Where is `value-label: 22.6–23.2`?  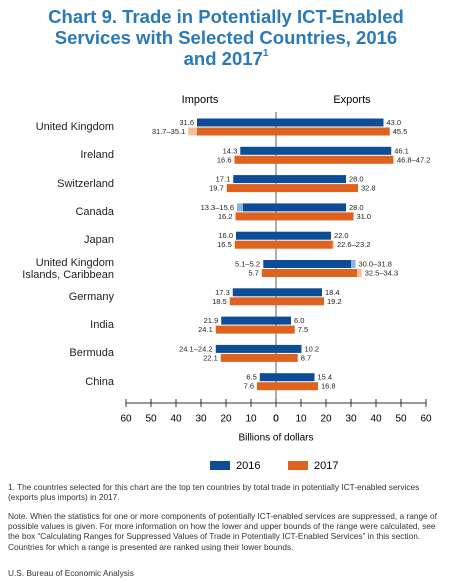 value-label: 22.6–23.2 is located at coordinates (353, 244).